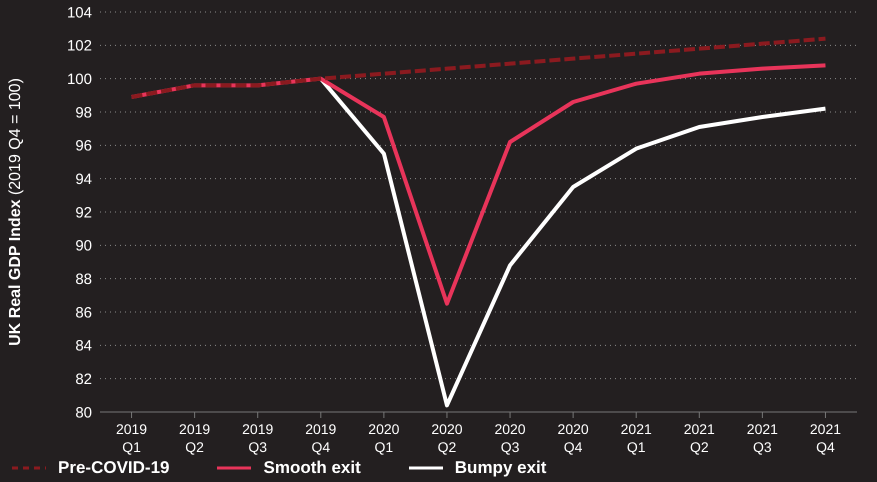 This screenshot has width=877, height=482. Describe the element at coordinates (79, 46) in the screenshot. I see `y-tick-label: 102` at that location.